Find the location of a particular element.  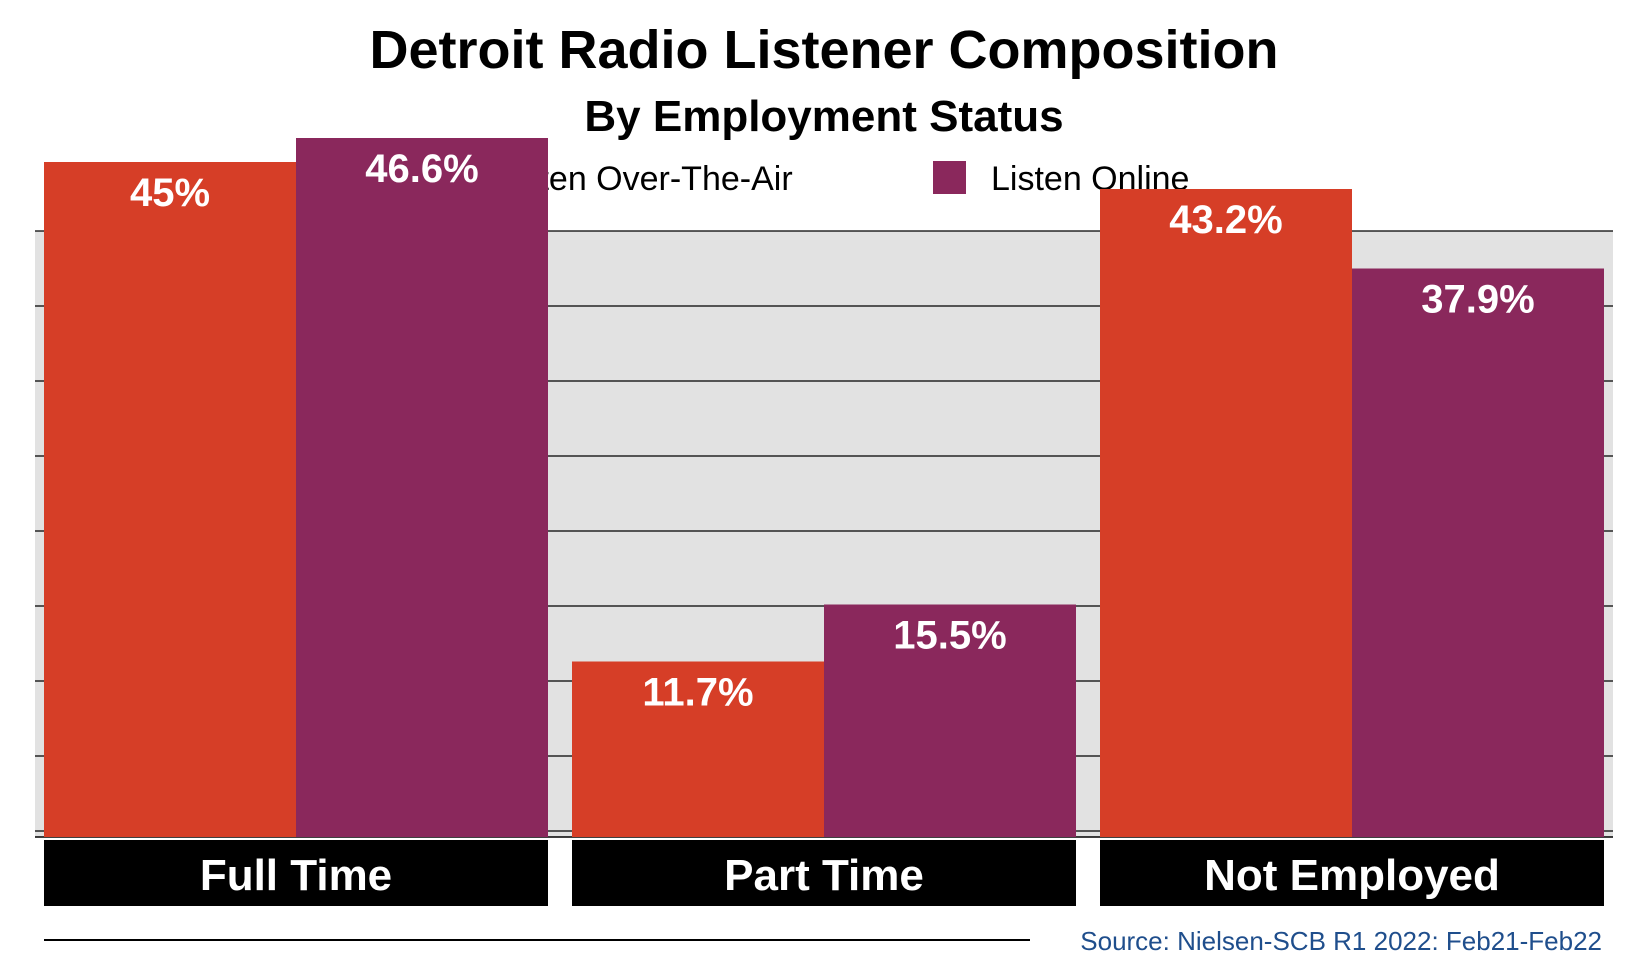

value-label-full-time-online: 46.6% is located at coordinates (421, 169).